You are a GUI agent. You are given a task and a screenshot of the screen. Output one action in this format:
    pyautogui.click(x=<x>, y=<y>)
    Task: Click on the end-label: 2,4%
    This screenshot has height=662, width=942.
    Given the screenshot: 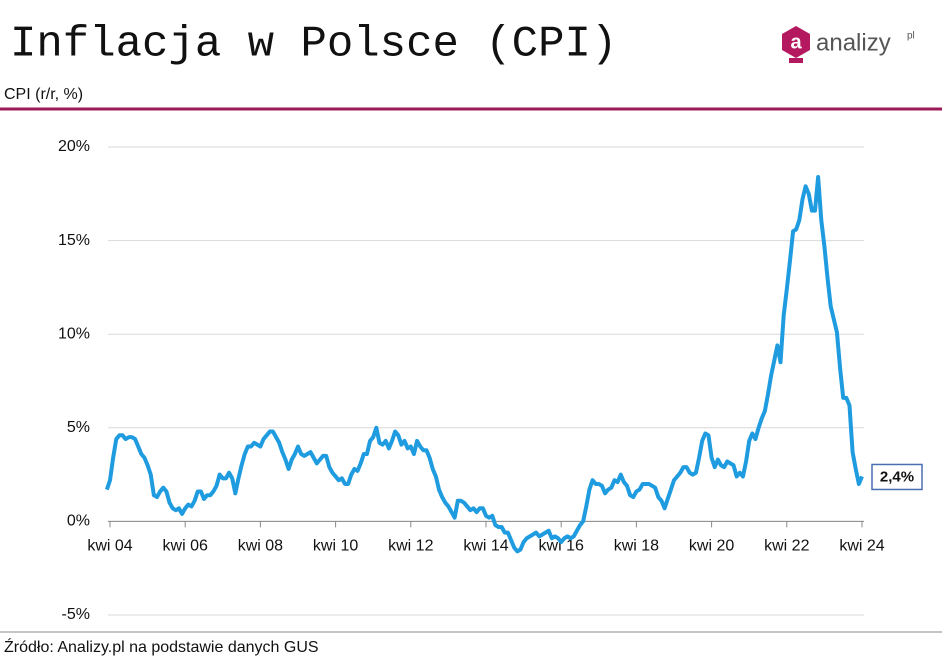 What is the action you would take?
    pyautogui.click(x=897, y=476)
    